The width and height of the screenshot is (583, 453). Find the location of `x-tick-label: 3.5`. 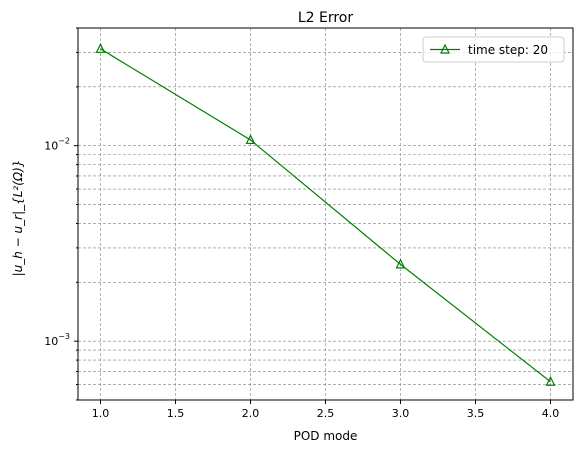

x-tick-label: 3.5 is located at coordinates (476, 413).